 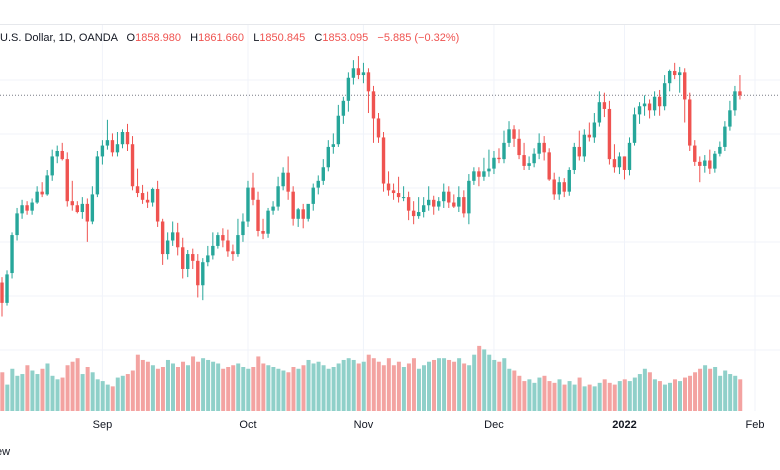 What do you see at coordinates (364, 425) in the screenshot?
I see `x-tick-label: Nov` at bounding box center [364, 425].